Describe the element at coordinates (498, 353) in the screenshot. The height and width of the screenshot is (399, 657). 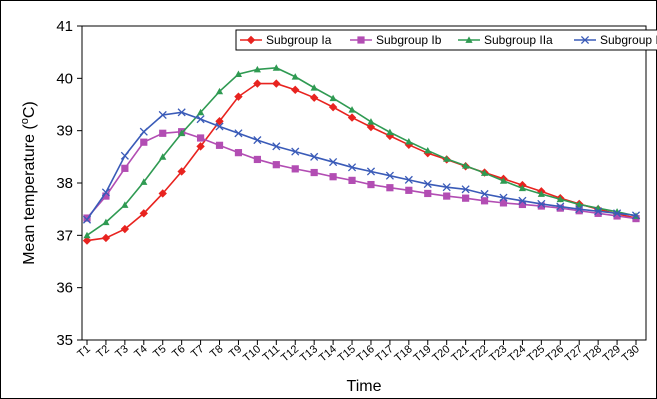
I see `x-tick-label: T23` at that location.